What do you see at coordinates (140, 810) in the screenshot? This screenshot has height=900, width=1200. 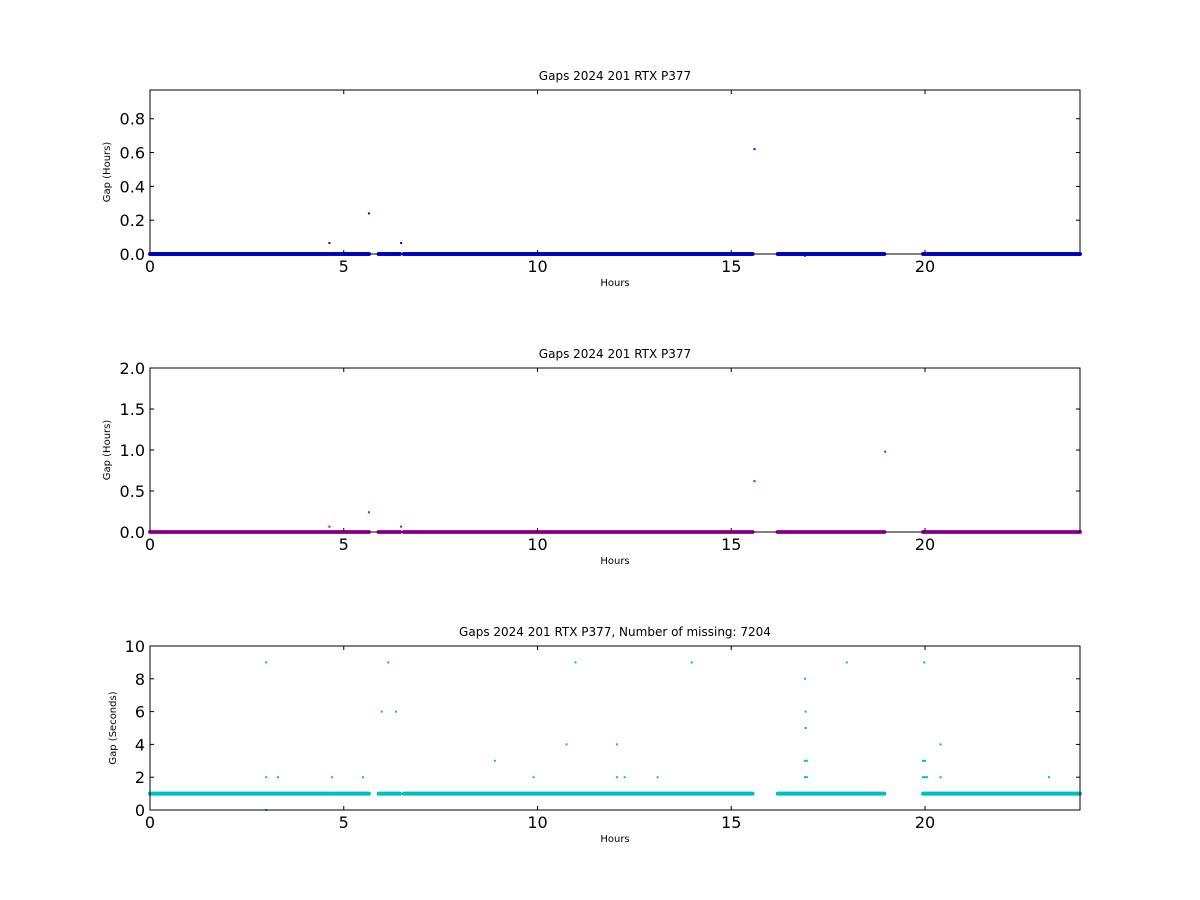 I see `panel-3-ytick-label: 0` at bounding box center [140, 810].